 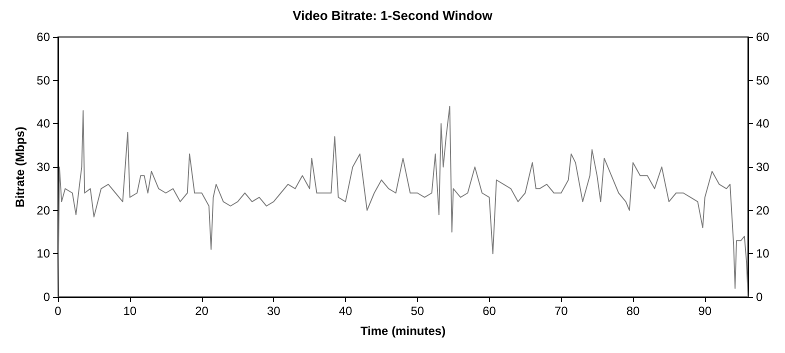 What do you see at coordinates (46, 297) in the screenshot?
I see `y-tick-label: 0` at bounding box center [46, 297].